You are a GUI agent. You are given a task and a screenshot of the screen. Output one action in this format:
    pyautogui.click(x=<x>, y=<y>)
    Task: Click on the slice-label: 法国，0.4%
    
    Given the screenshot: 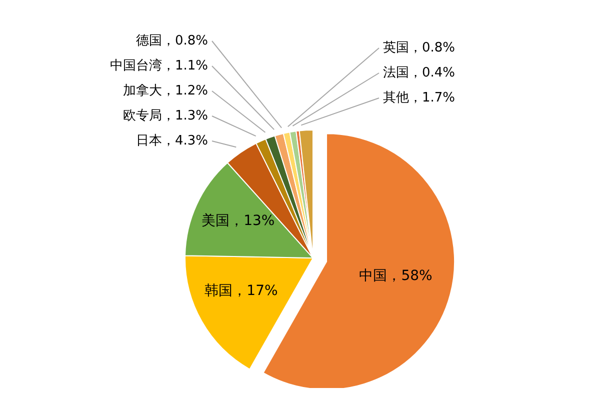 What is the action you would take?
    pyautogui.click(x=419, y=73)
    